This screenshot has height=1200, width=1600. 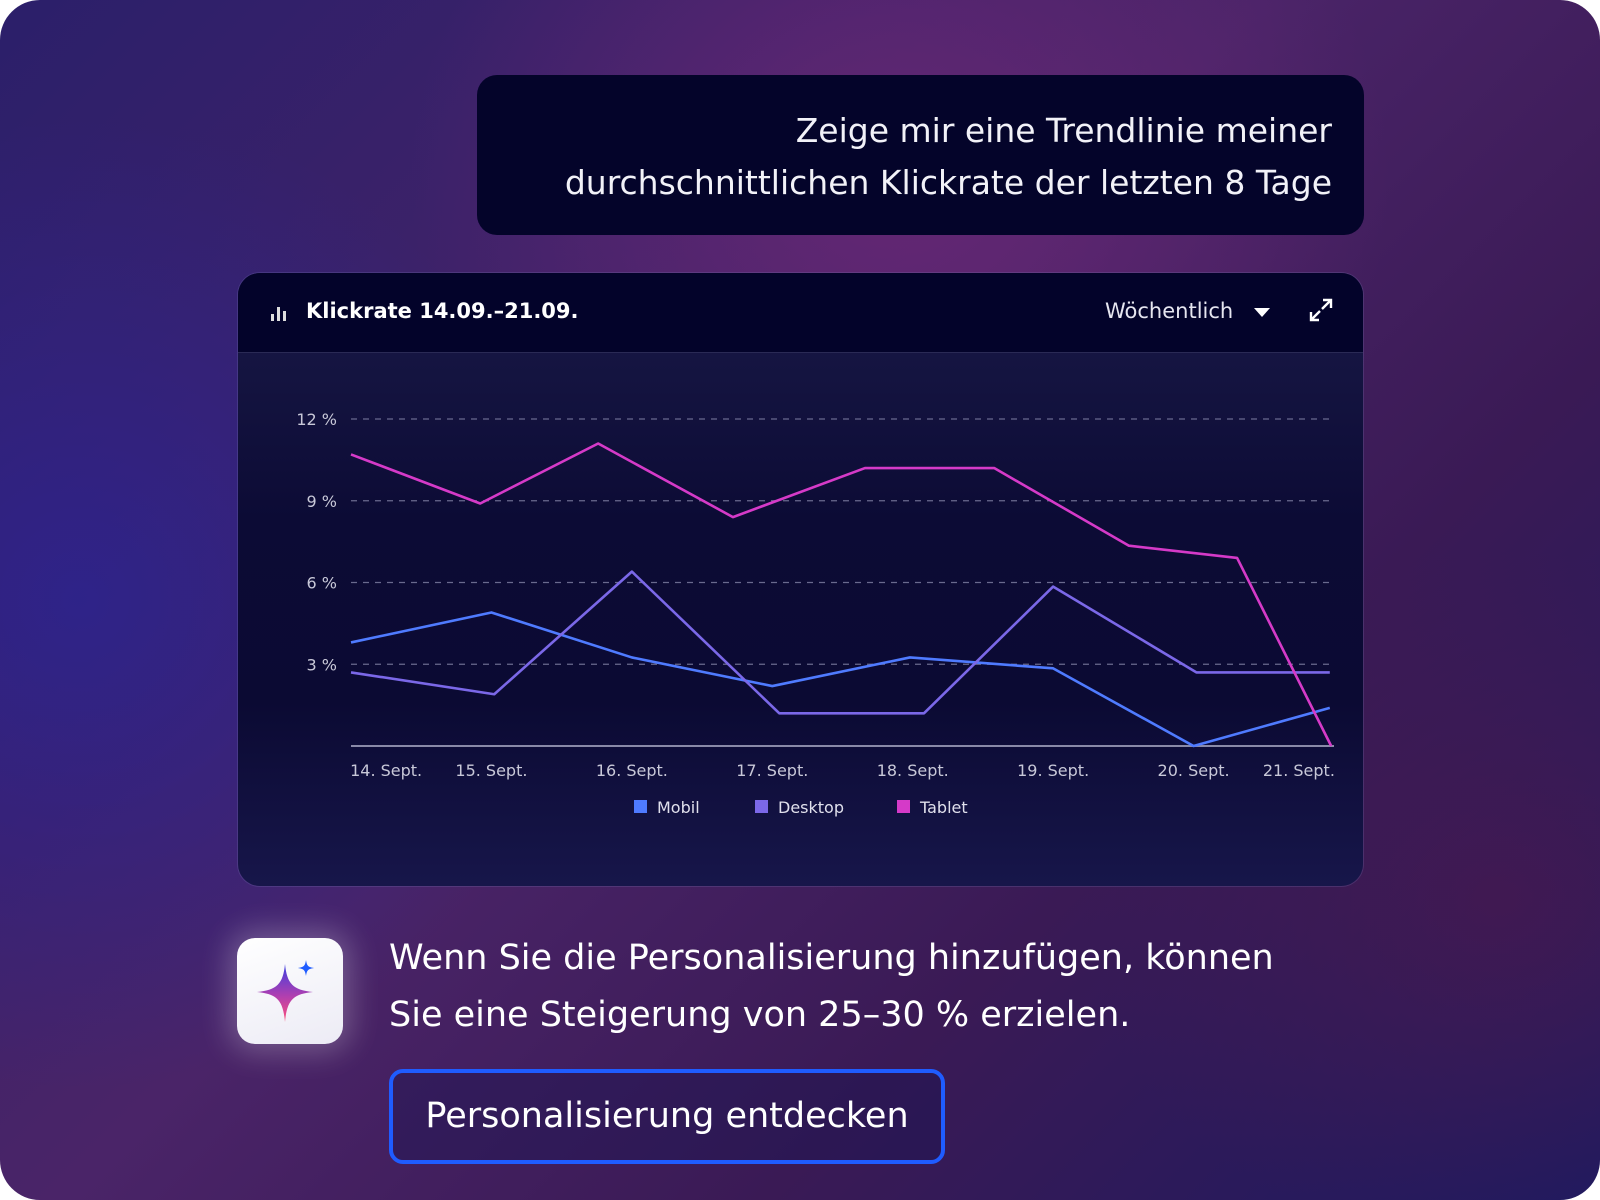 I want to click on legend-swatch-mobil, so click(x=640, y=806).